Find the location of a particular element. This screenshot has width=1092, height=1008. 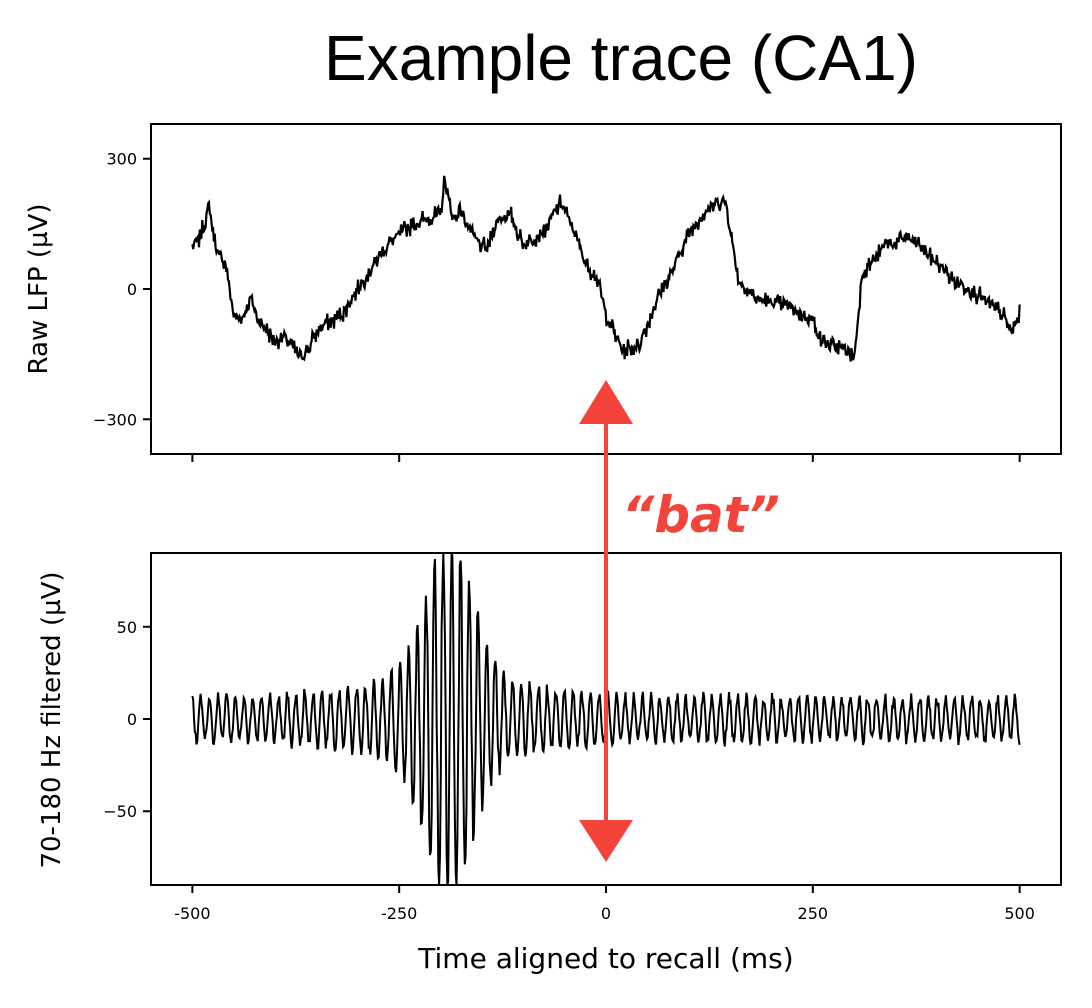

x-axis-label: Time aligned to recall (ms) is located at coordinates (605, 958).